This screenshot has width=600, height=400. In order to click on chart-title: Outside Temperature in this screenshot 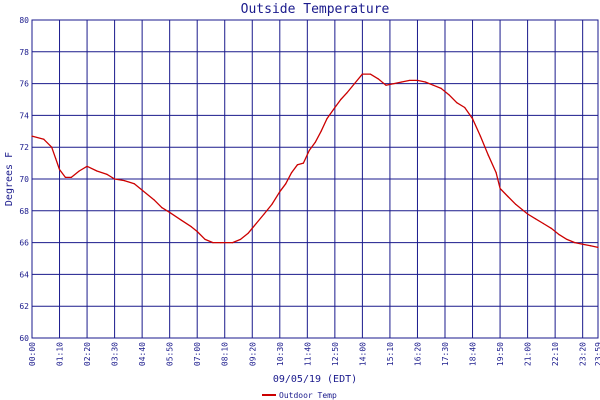, I will do `click(315, 9)`.